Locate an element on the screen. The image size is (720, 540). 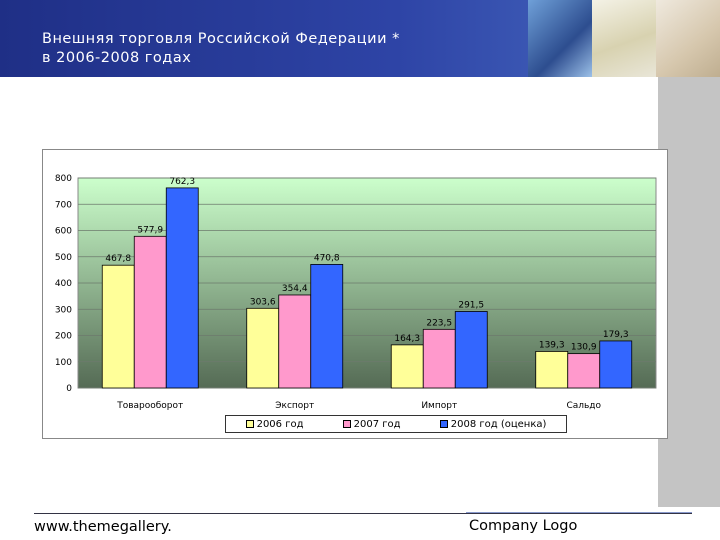
data-label: 762,3 is located at coordinates (182, 182).